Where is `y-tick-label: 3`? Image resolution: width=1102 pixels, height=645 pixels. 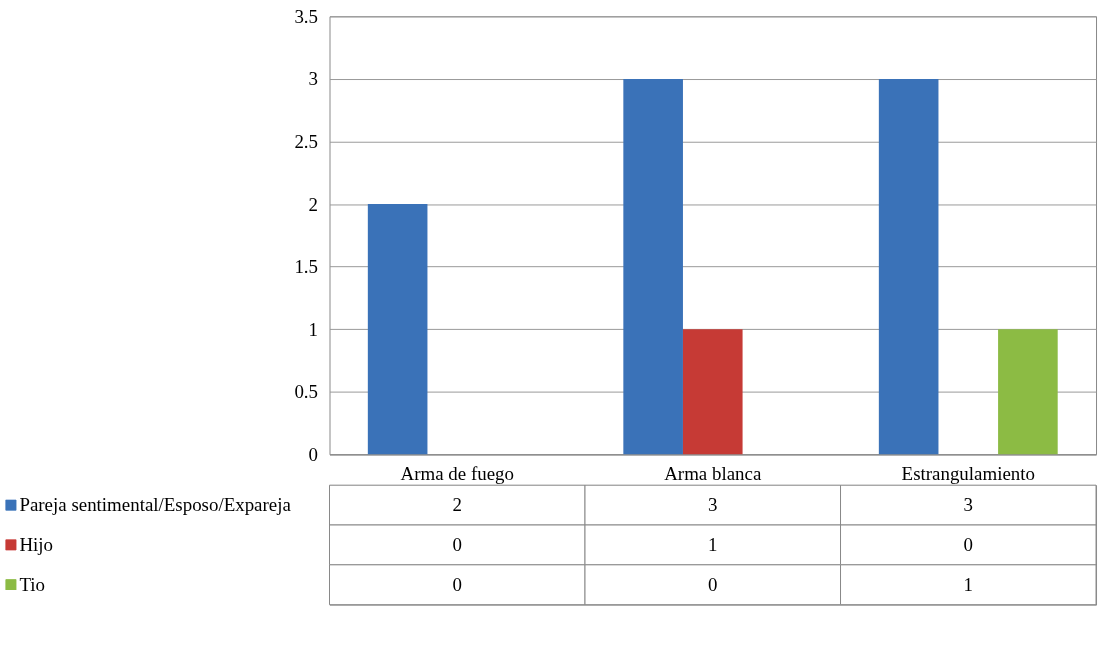 y-tick-label: 3 is located at coordinates (313, 79).